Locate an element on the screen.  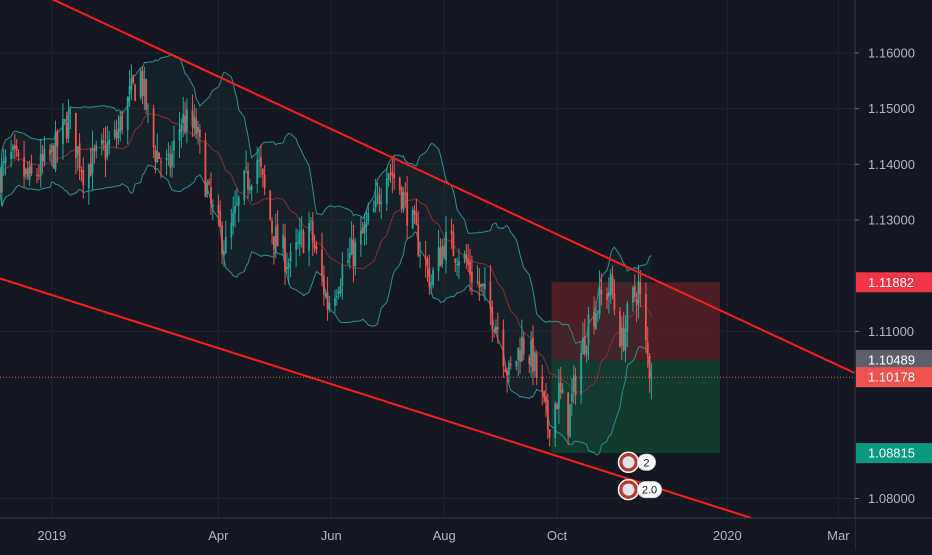
price-label-text: 1.10178 is located at coordinates (891, 377).